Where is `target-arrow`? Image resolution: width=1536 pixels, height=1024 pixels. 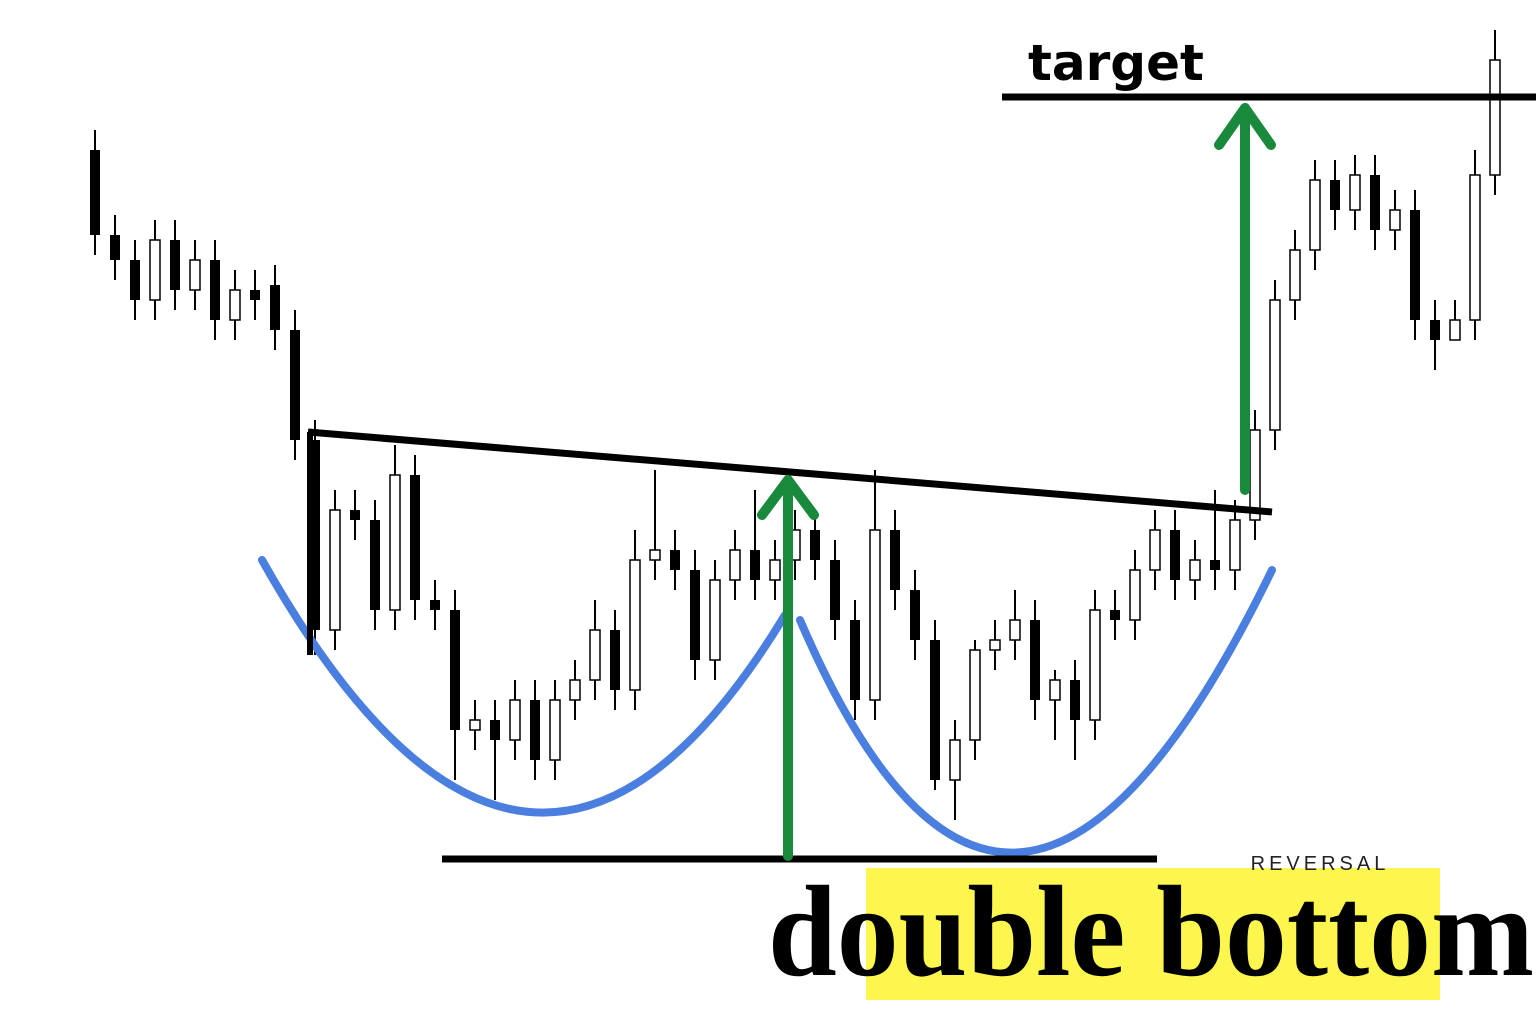 target-arrow is located at coordinates (1245, 299).